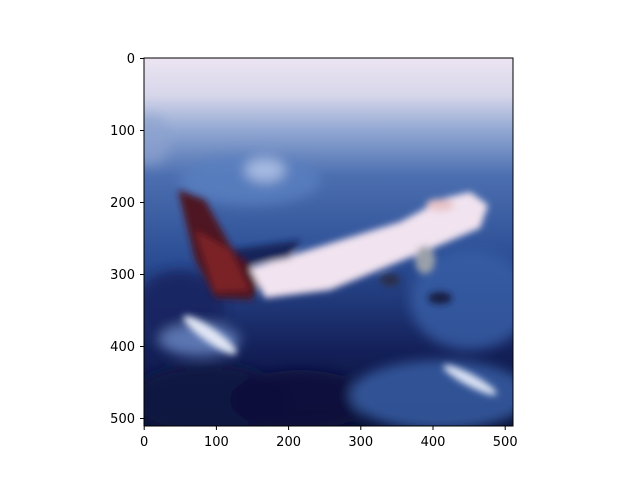 Image resolution: width=640 pixels, height=480 pixels. I want to click on x-tick-500: 500, so click(505, 438).